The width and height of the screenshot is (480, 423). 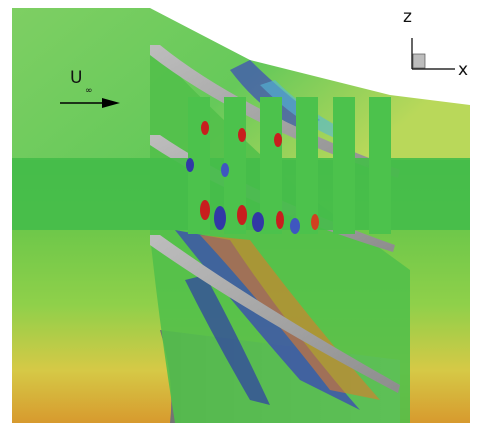 What do you see at coordinates (252, 177) in the screenshot?
I see `wake-structures` at bounding box center [252, 177].